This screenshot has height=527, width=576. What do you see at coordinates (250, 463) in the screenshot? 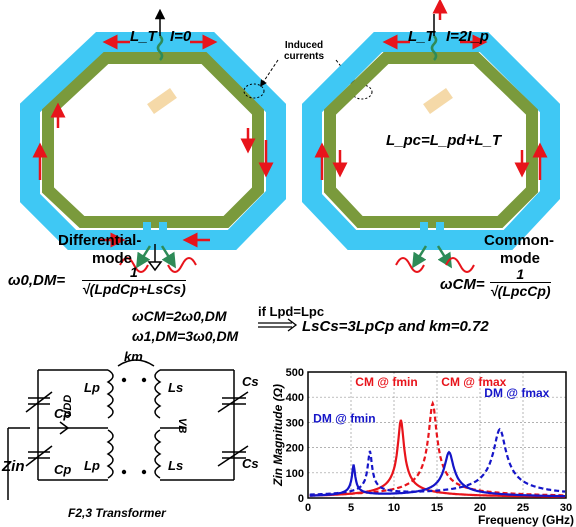
I see `cs-bottom-label: Cs` at bounding box center [250, 463].